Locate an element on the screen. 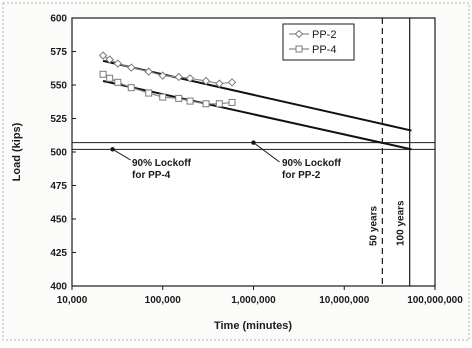  y-tick-label: 525 is located at coordinates (58, 119).